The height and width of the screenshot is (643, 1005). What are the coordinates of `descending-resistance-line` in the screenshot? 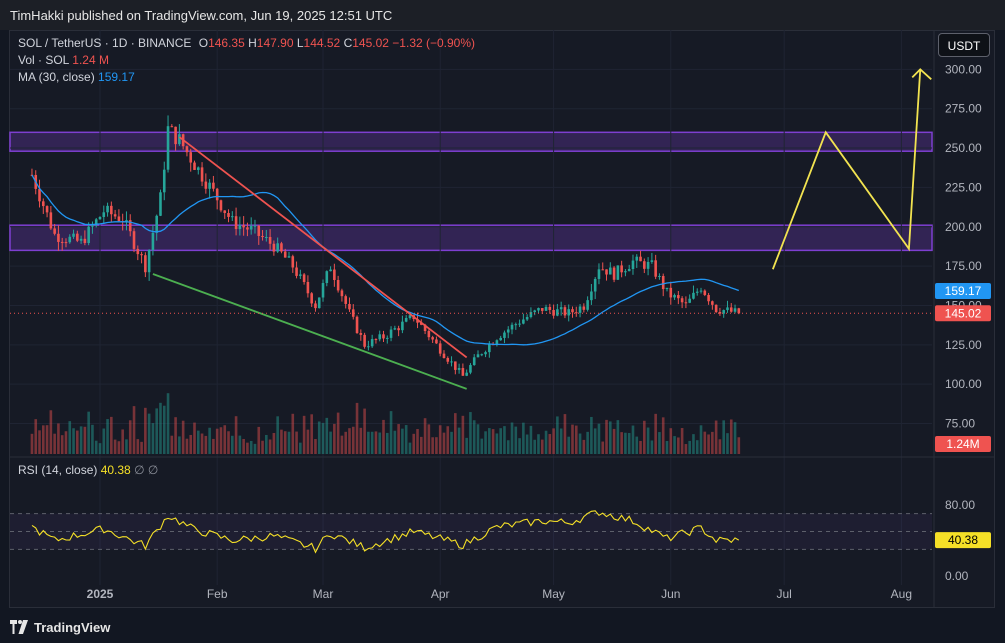 It's located at (323, 247).